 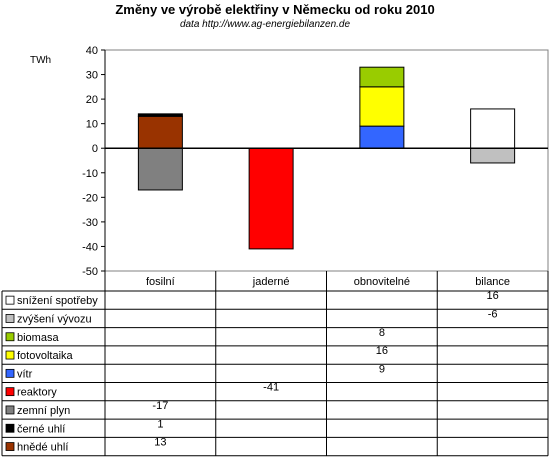 What do you see at coordinates (160, 282) in the screenshot?
I see `category-label: fosilní` at bounding box center [160, 282].